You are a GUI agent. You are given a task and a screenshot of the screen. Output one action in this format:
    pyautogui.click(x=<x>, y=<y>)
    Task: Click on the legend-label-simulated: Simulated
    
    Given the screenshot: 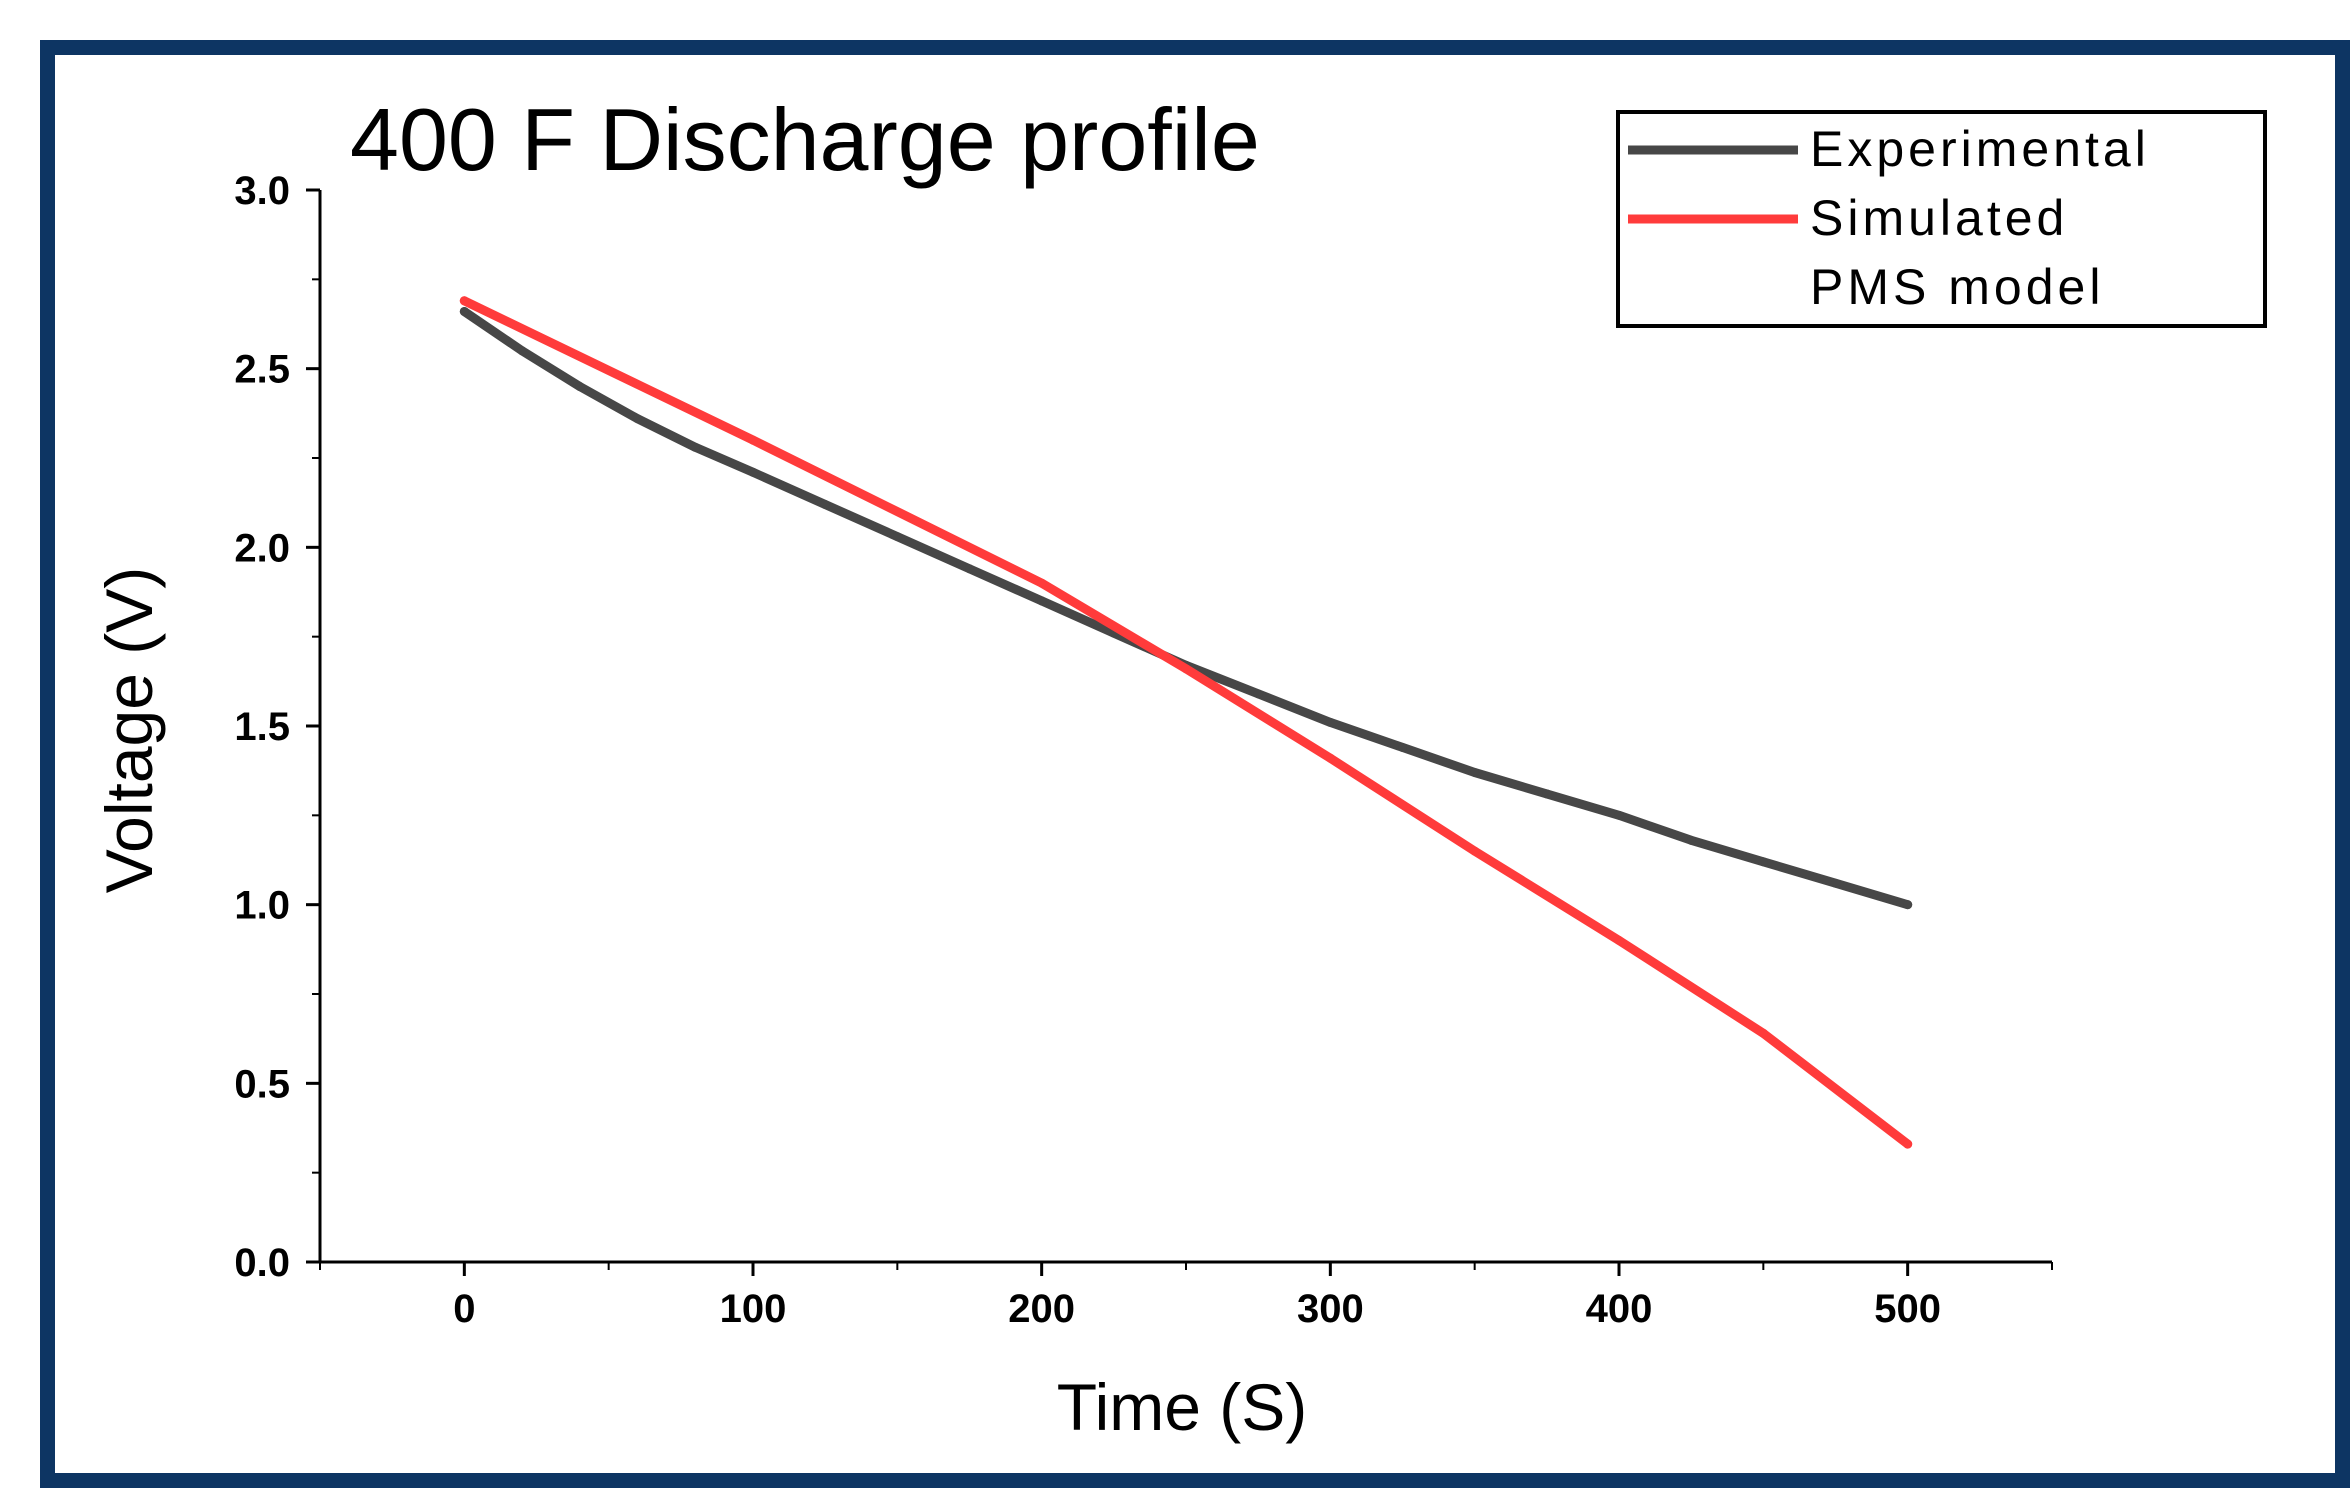 What is the action you would take?
    pyautogui.click(x=1939, y=218)
    